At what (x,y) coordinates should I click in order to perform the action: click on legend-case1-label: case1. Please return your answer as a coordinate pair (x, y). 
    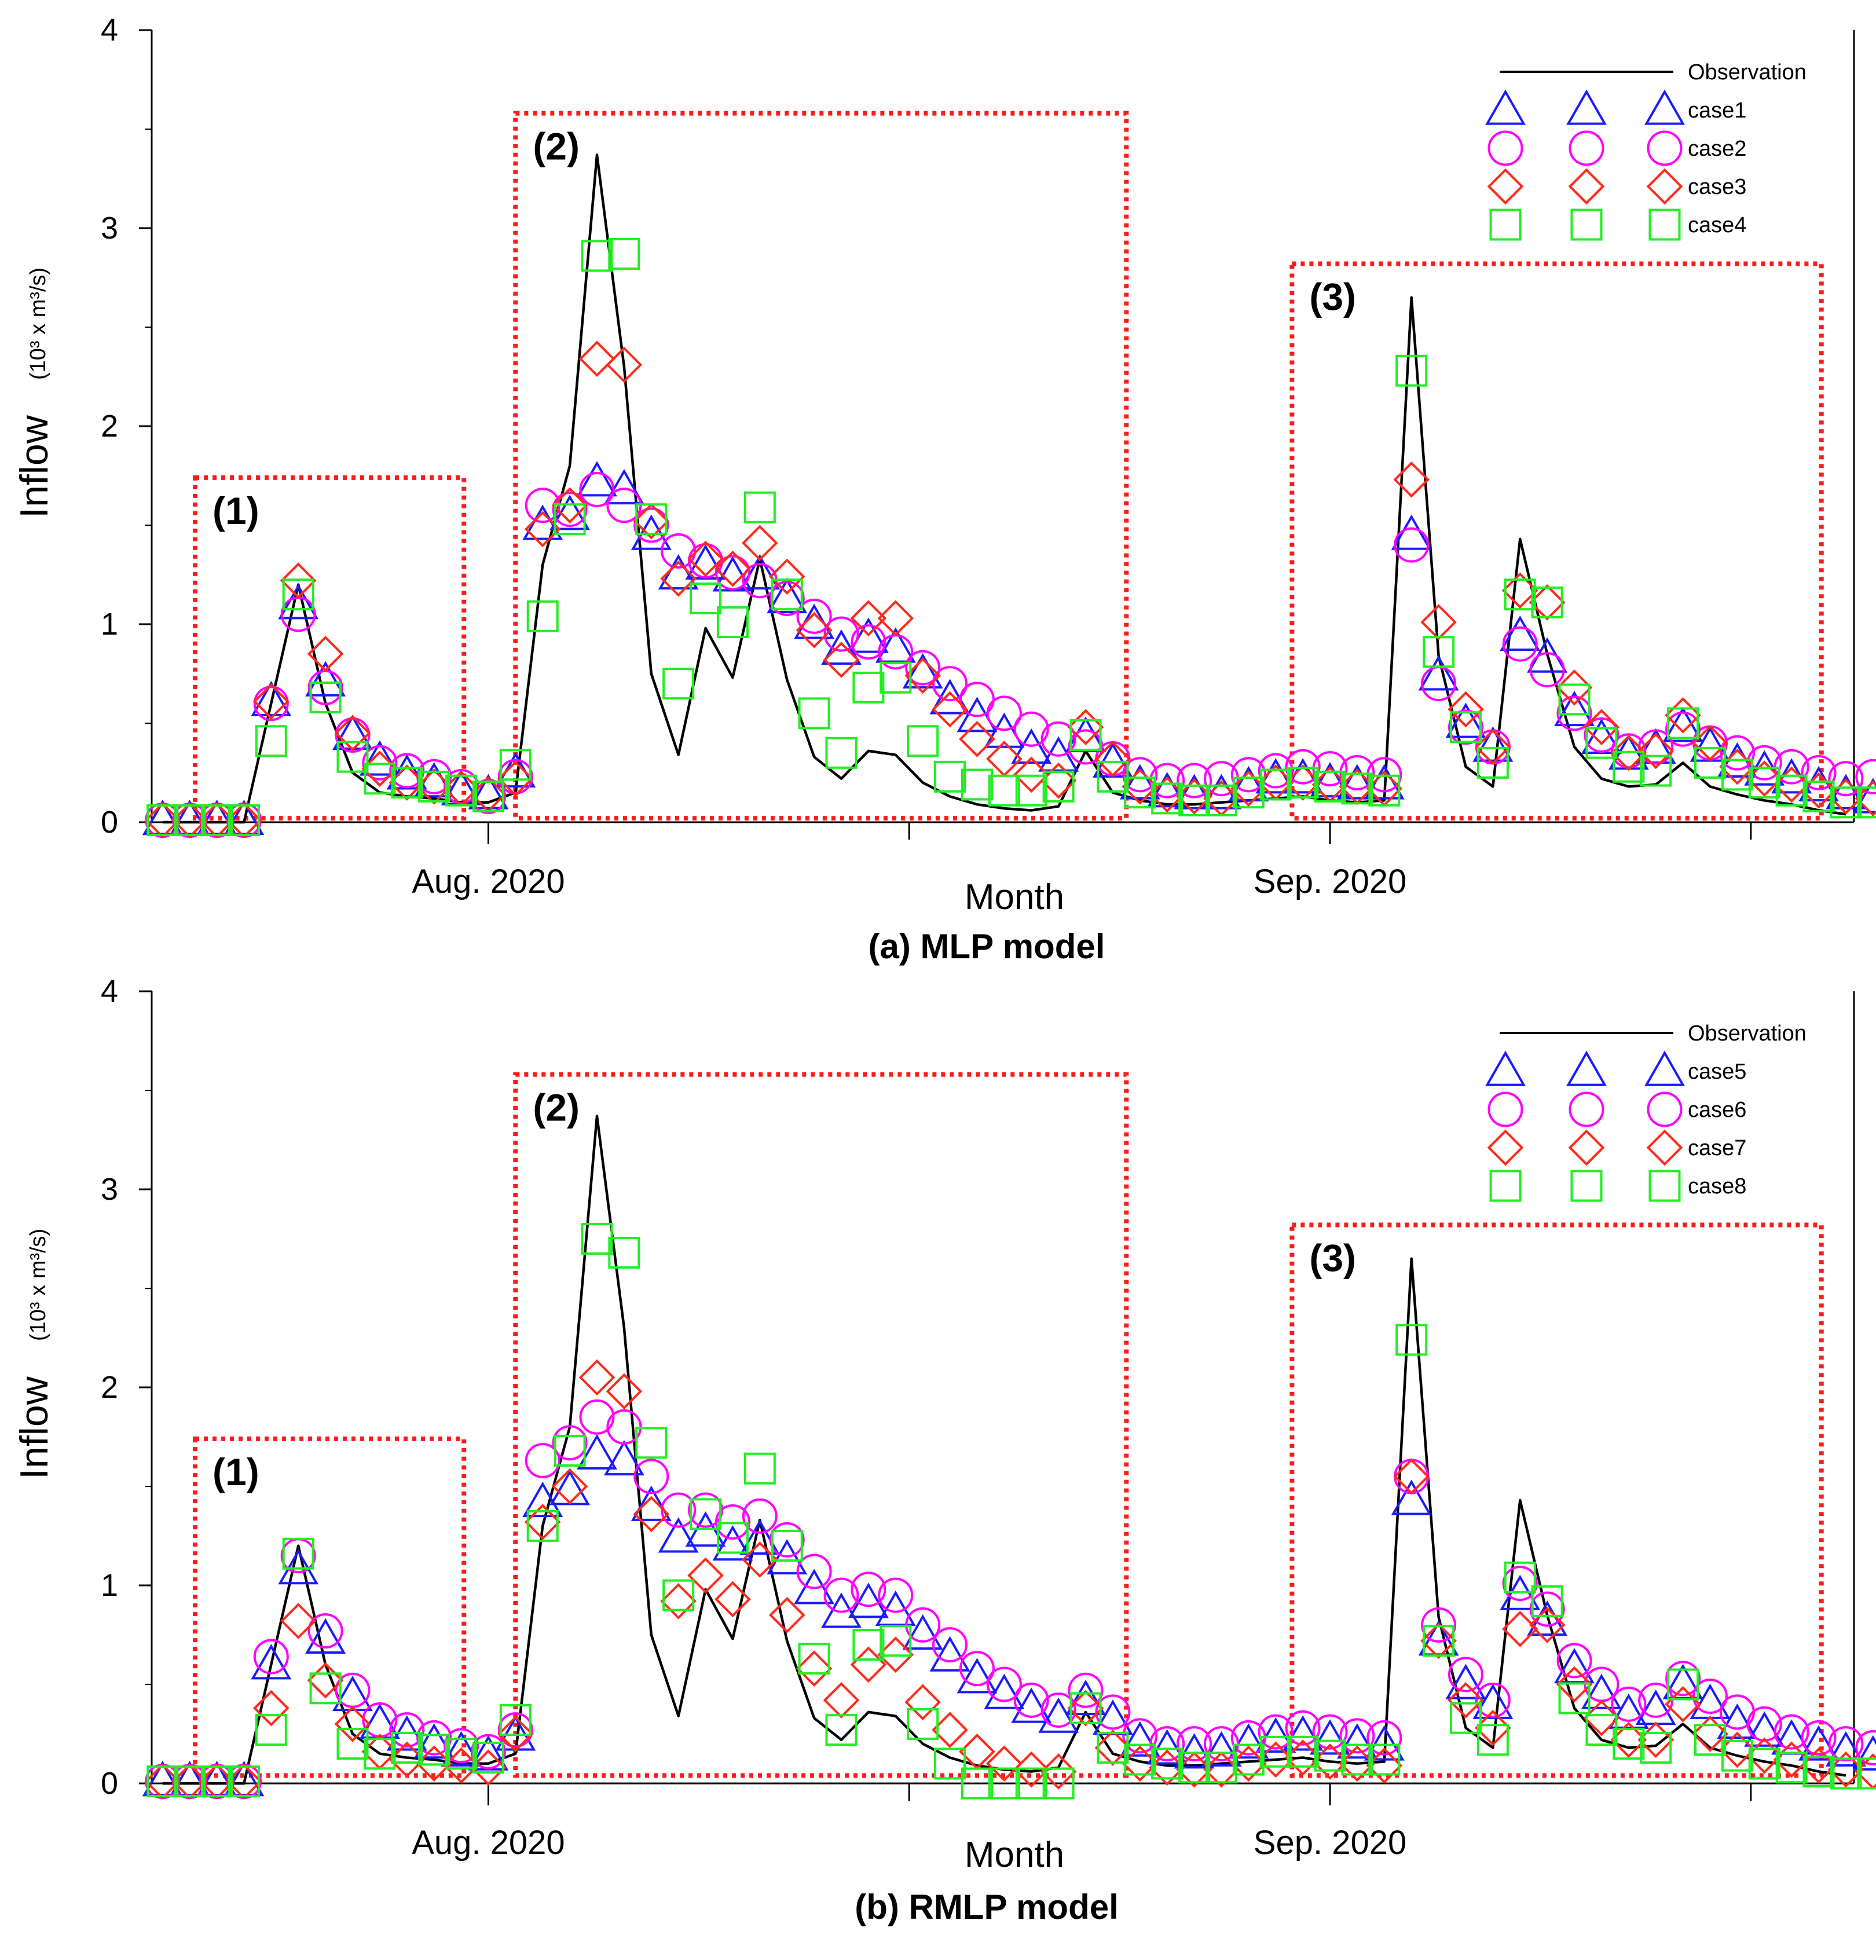
    Looking at the image, I should click on (1717, 110).